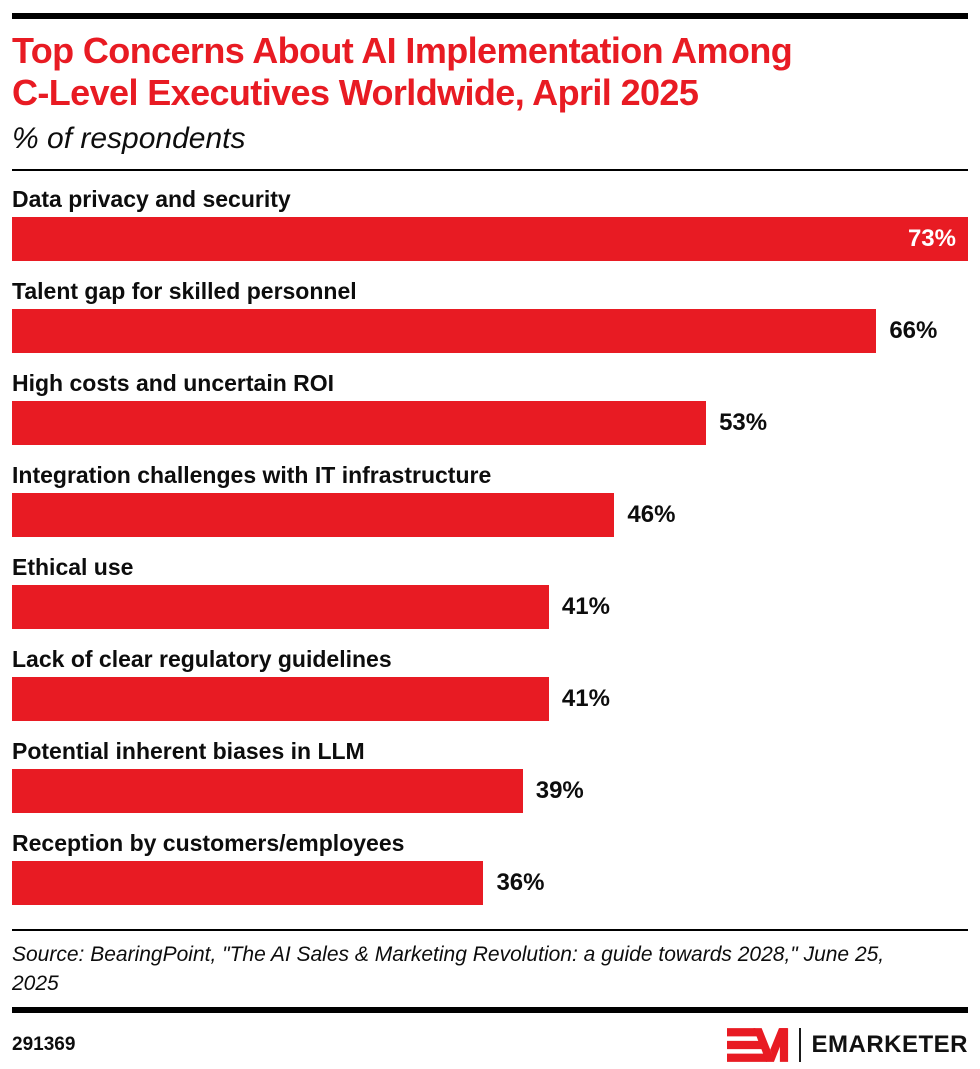 The width and height of the screenshot is (980, 1069). What do you see at coordinates (355, 92) in the screenshot?
I see `page-title-line-2: C-Level Executives Worldwide, April 2025` at bounding box center [355, 92].